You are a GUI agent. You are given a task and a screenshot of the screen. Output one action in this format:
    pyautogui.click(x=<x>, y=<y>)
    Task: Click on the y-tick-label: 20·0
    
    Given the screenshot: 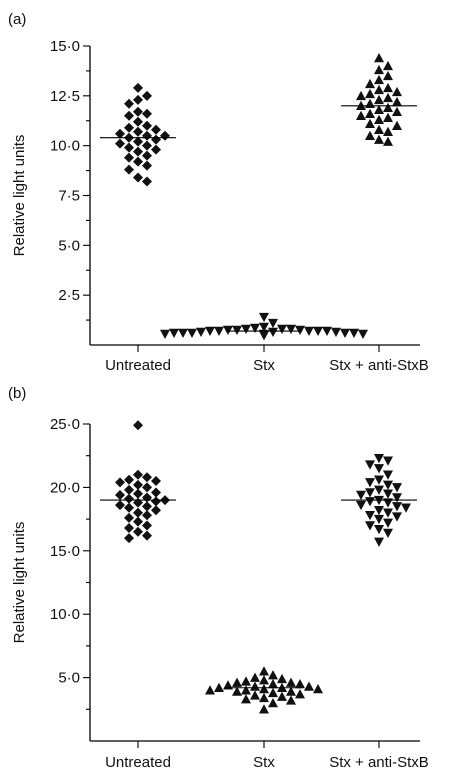 What is the action you would take?
    pyautogui.click(x=65, y=487)
    